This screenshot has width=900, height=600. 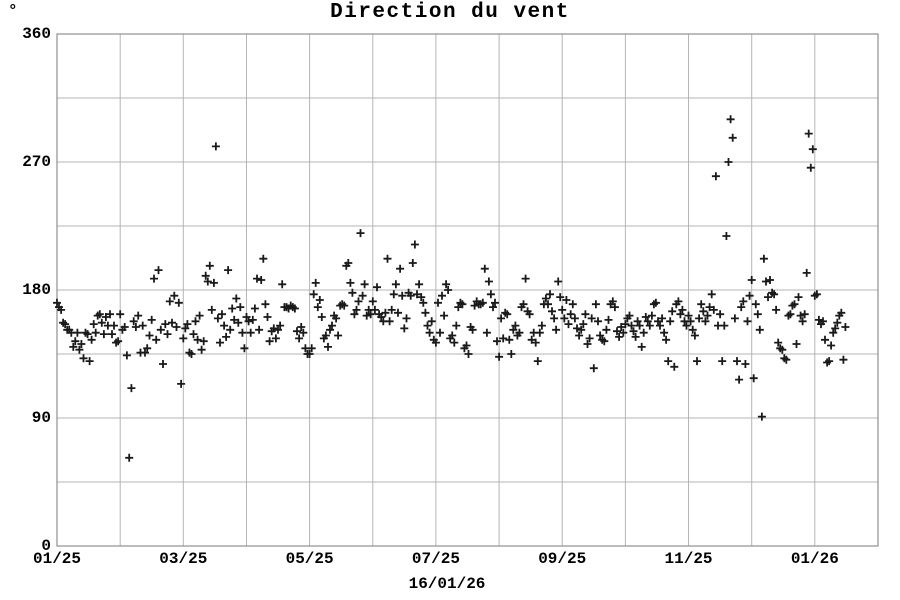 What do you see at coordinates (447, 584) in the screenshot?
I see `x-axis-date-label: 16/01/26` at bounding box center [447, 584].